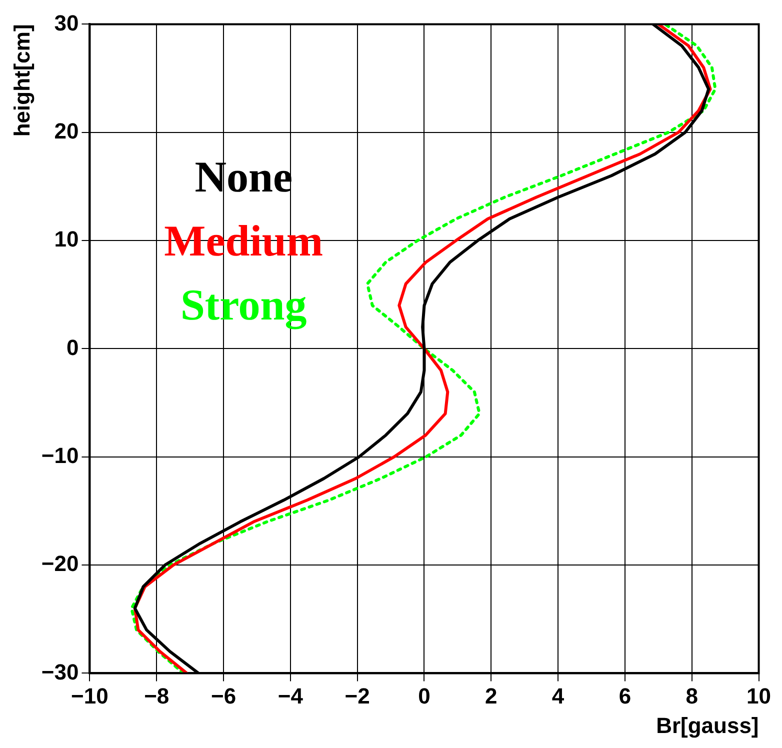  I want to click on y-tick-label: 30, so click(66, 23).